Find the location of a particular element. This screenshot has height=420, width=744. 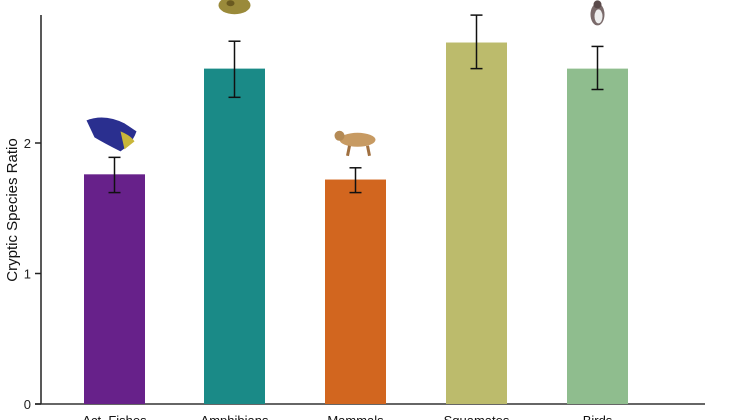

x-tick-label: Mammals is located at coordinates (355, 416).